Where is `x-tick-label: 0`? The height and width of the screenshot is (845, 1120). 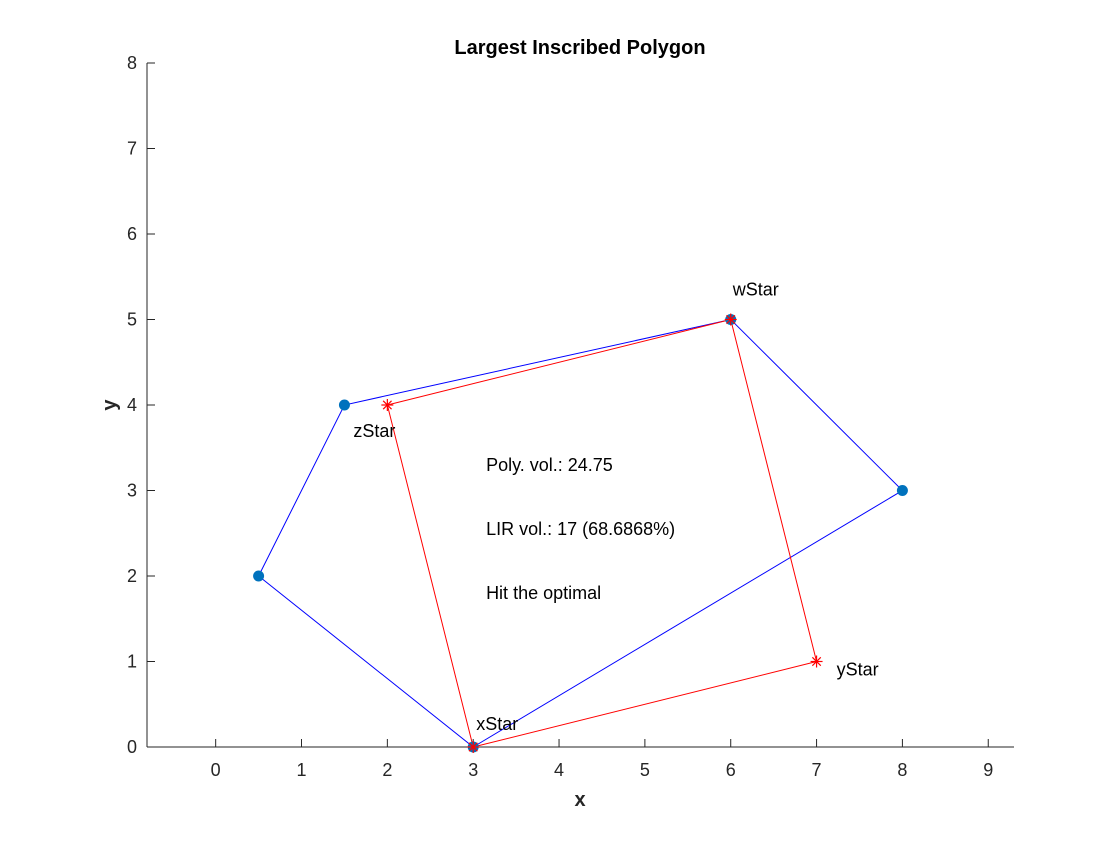
x-tick-label: 0 is located at coordinates (216, 770).